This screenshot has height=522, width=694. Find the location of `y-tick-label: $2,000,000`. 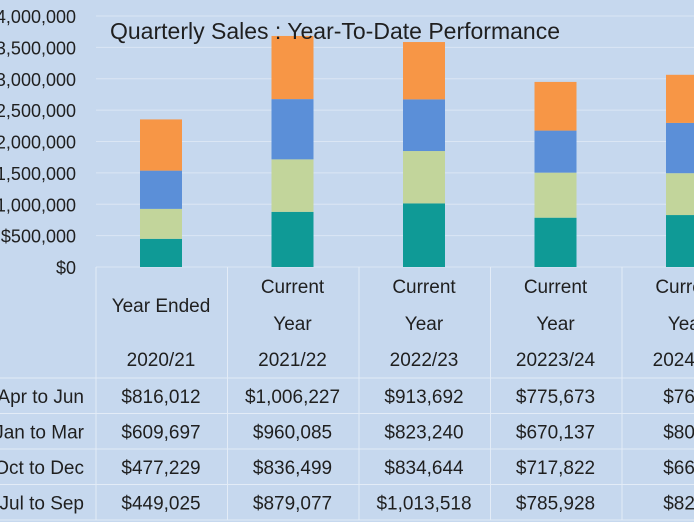

y-tick-label: $2,000,000 is located at coordinates (38, 143).